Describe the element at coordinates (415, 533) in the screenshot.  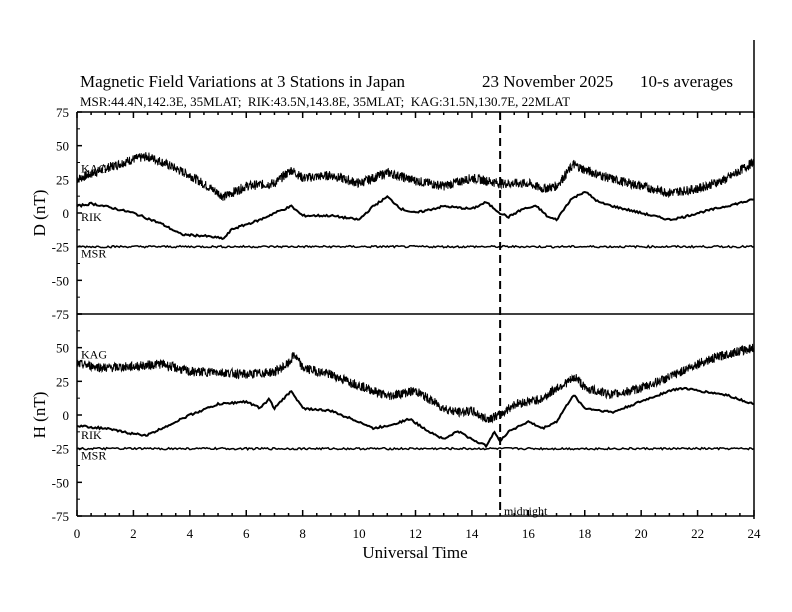
I see `x-tick-label: 12` at that location.